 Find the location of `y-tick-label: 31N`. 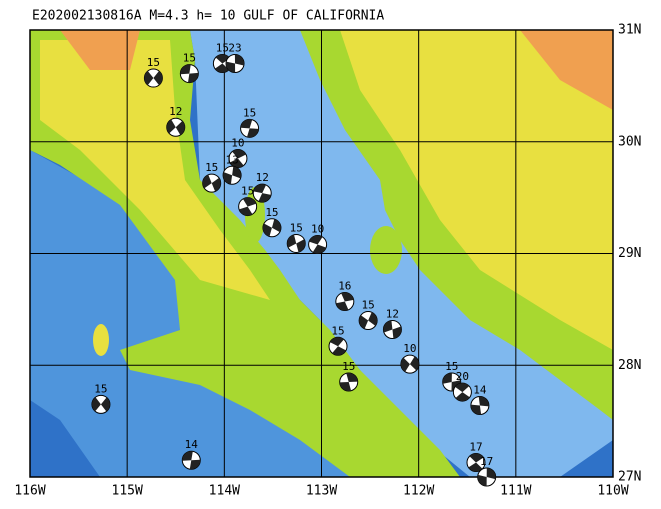

y-tick-label: 31N is located at coordinates (629, 30).